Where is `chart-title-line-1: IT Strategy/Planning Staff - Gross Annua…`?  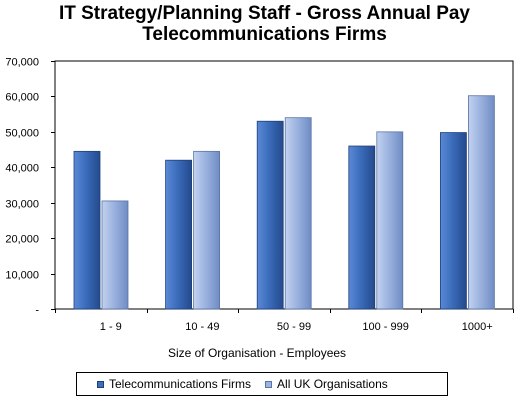 chart-title-line-1: IT Strategy/Planning Staff - Gross Annua… is located at coordinates (264, 13).